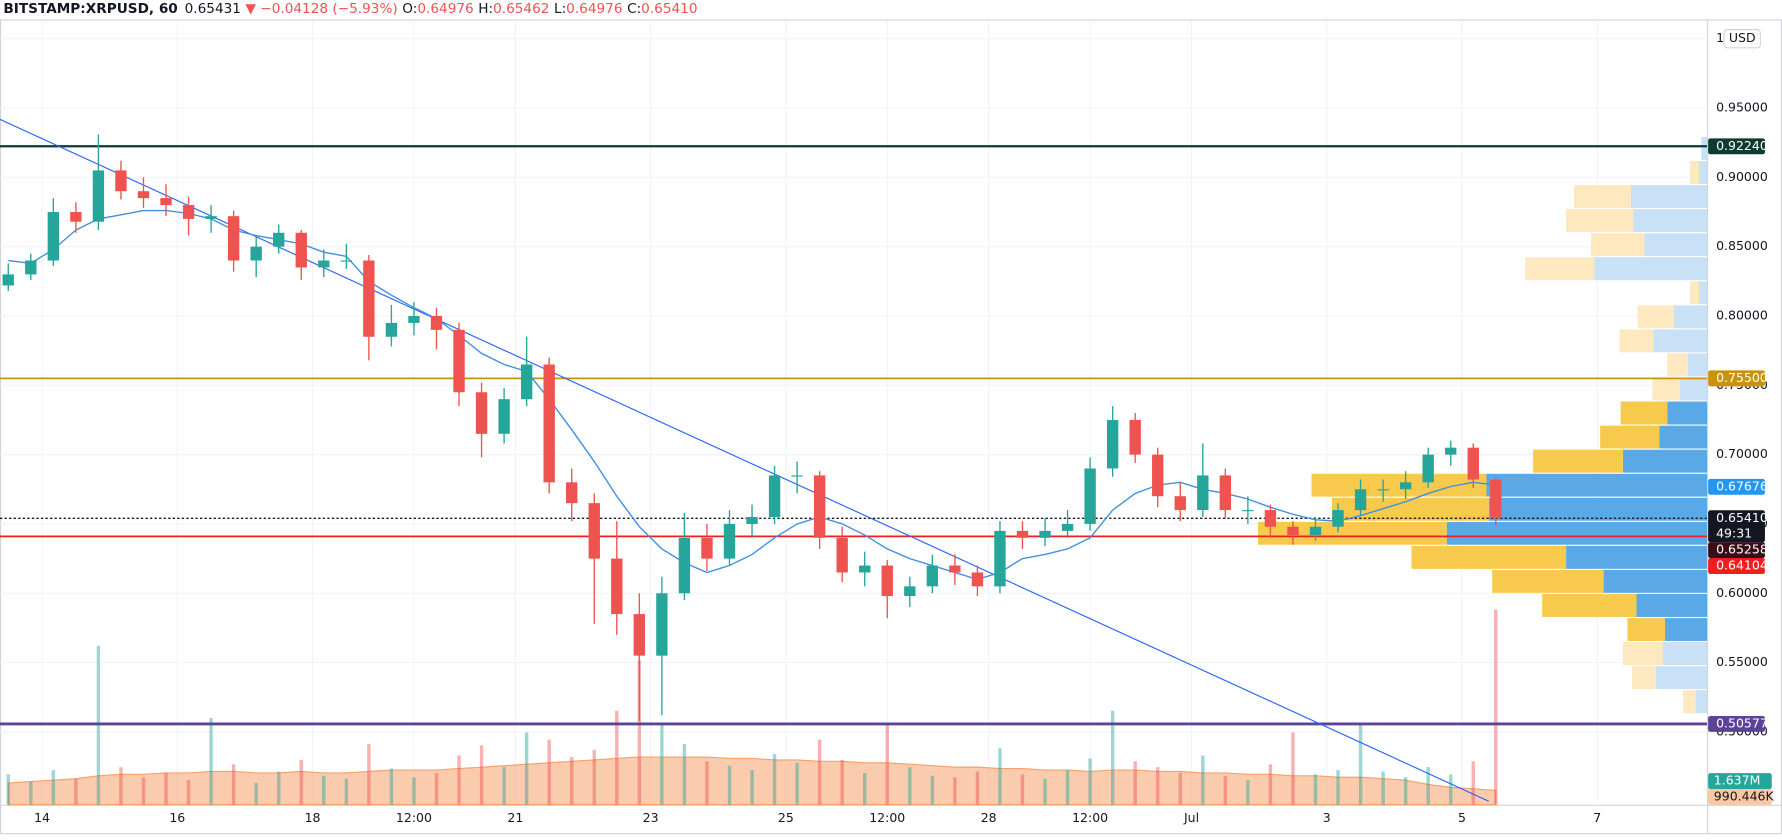  I want to click on y-tick-label: 0.95000, so click(1742, 107).